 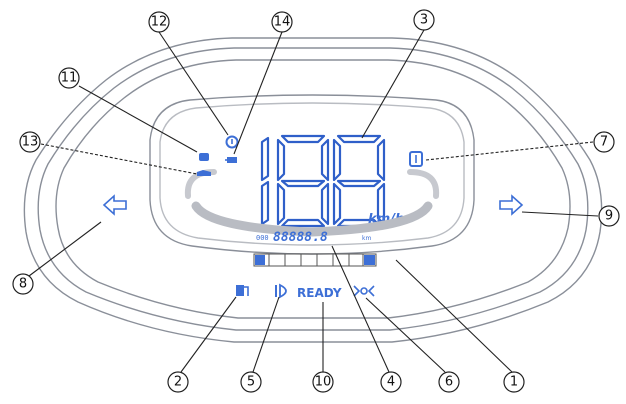 I want to click on svg-text: 6, so click(x=449, y=382).